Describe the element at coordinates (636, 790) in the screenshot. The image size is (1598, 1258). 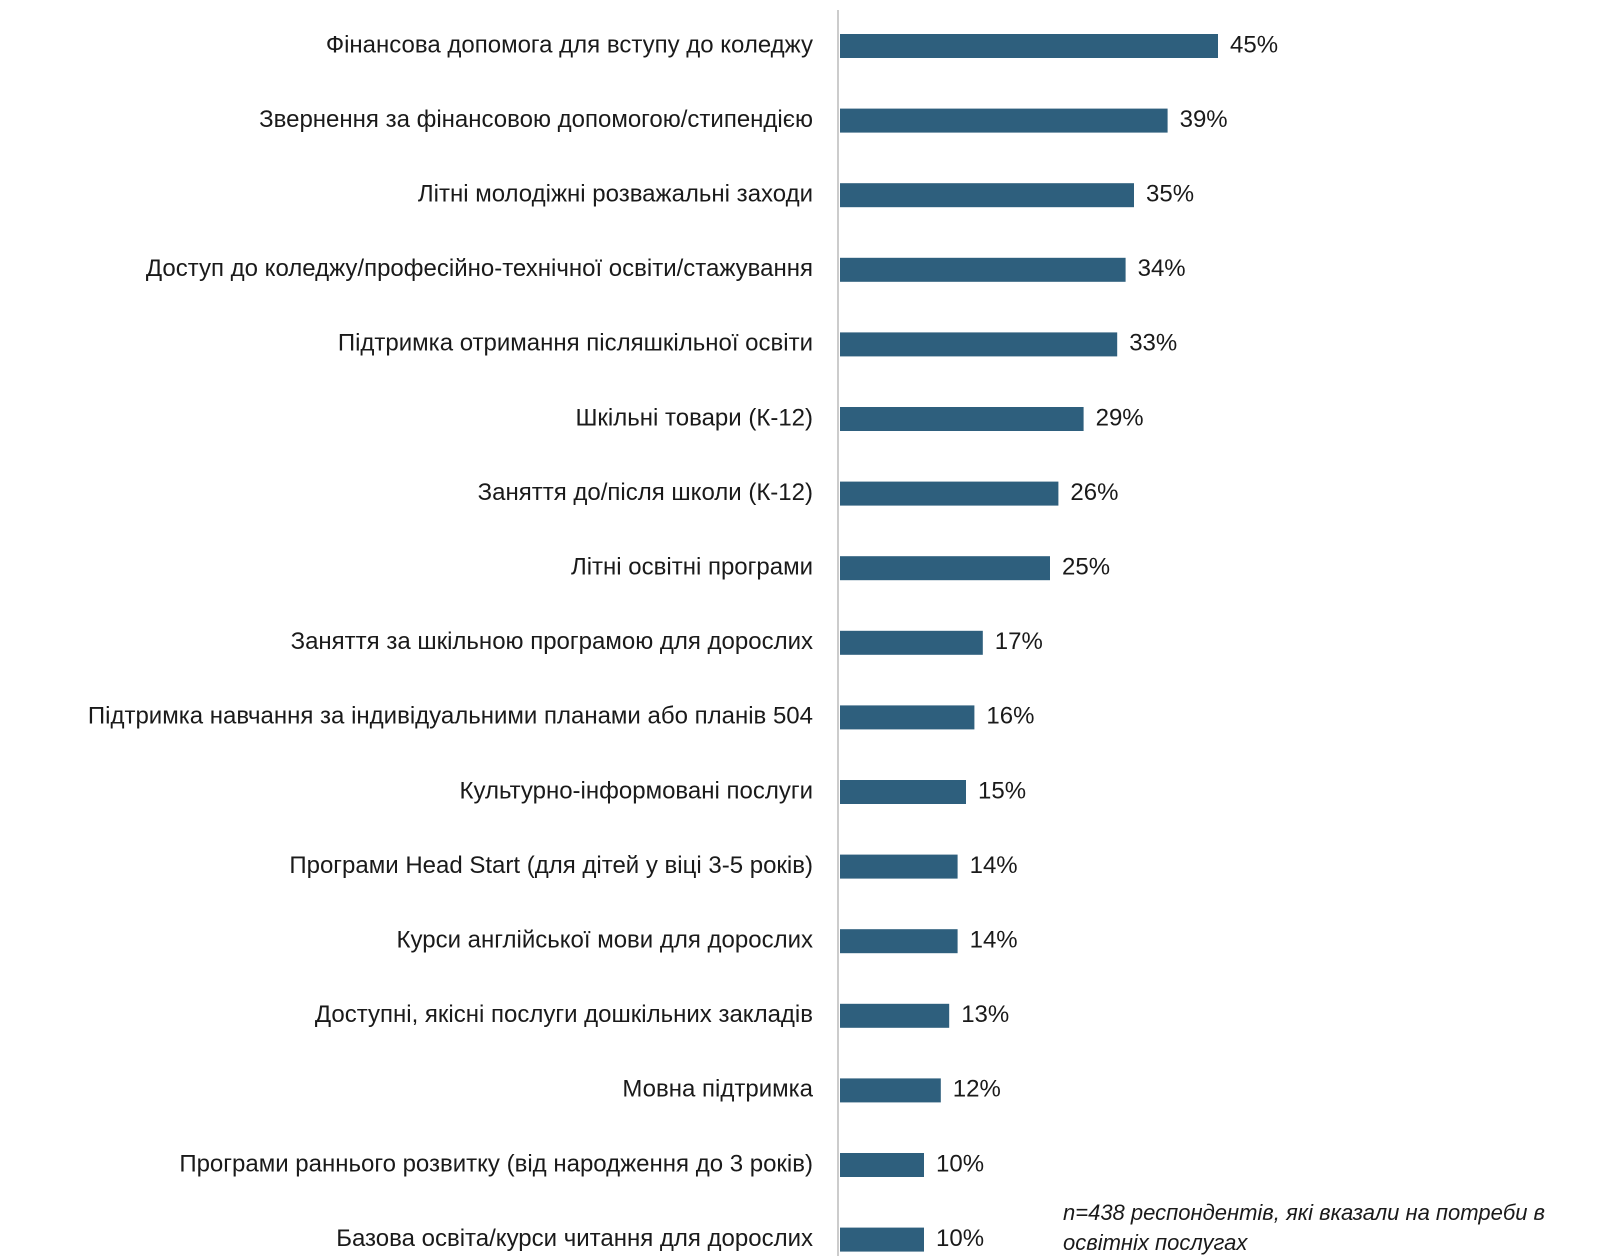
I see `category-label: Культурно-інформовані послуги` at that location.